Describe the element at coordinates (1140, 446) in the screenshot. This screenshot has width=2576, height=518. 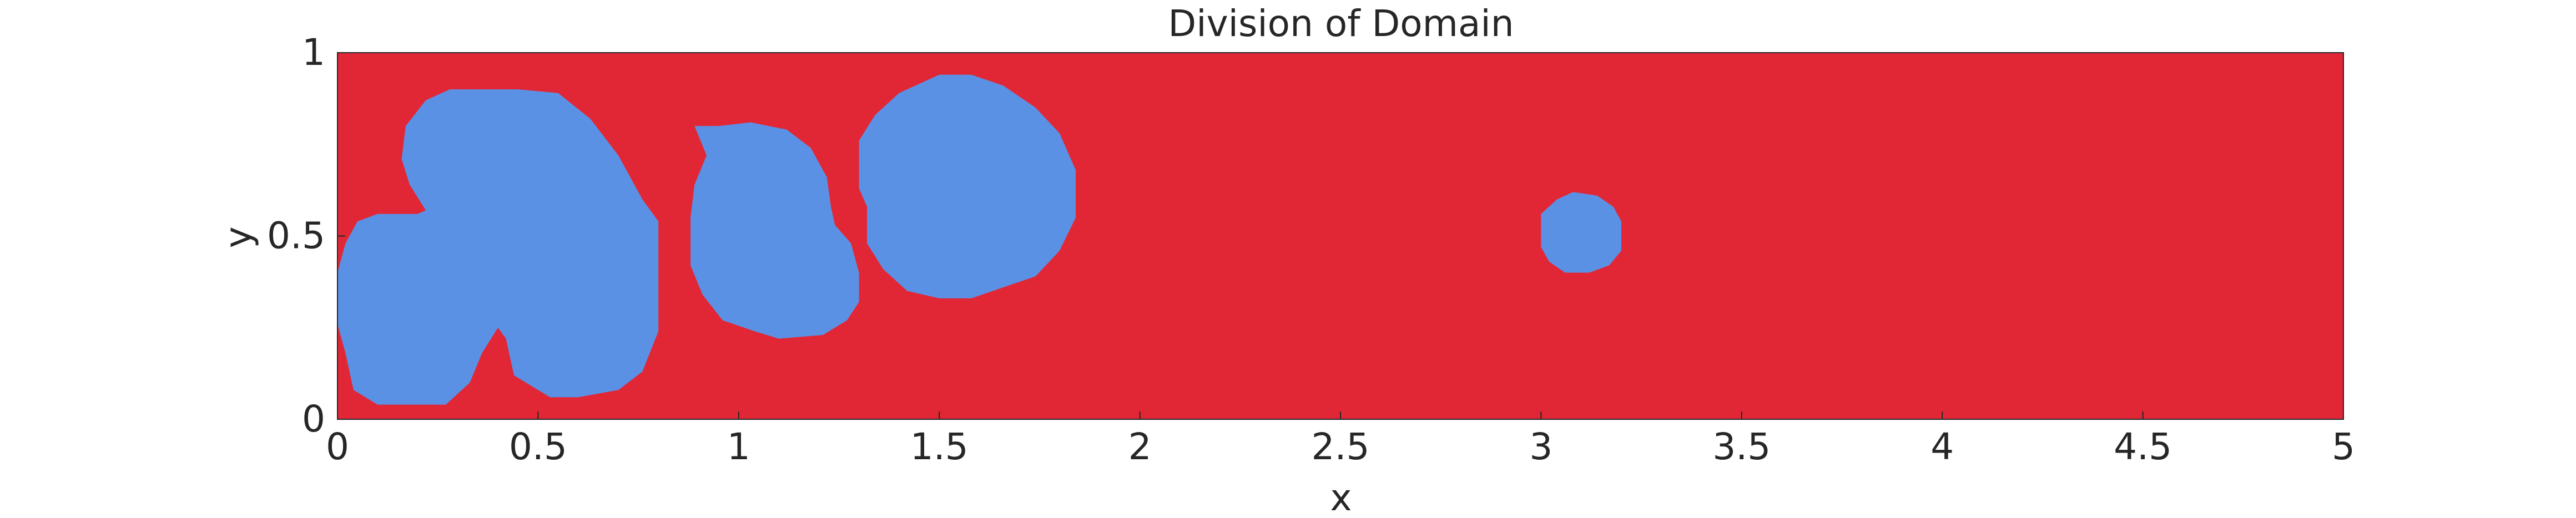
I see `x-tick-label: 2` at that location.